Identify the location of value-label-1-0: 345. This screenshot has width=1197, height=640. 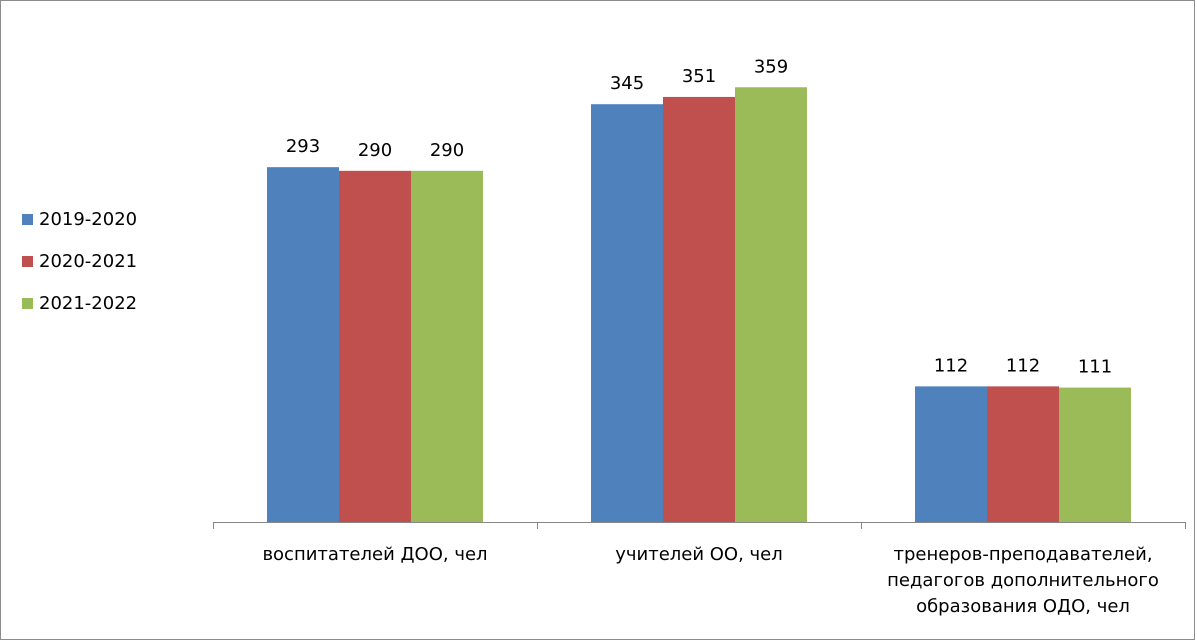
(627, 83).